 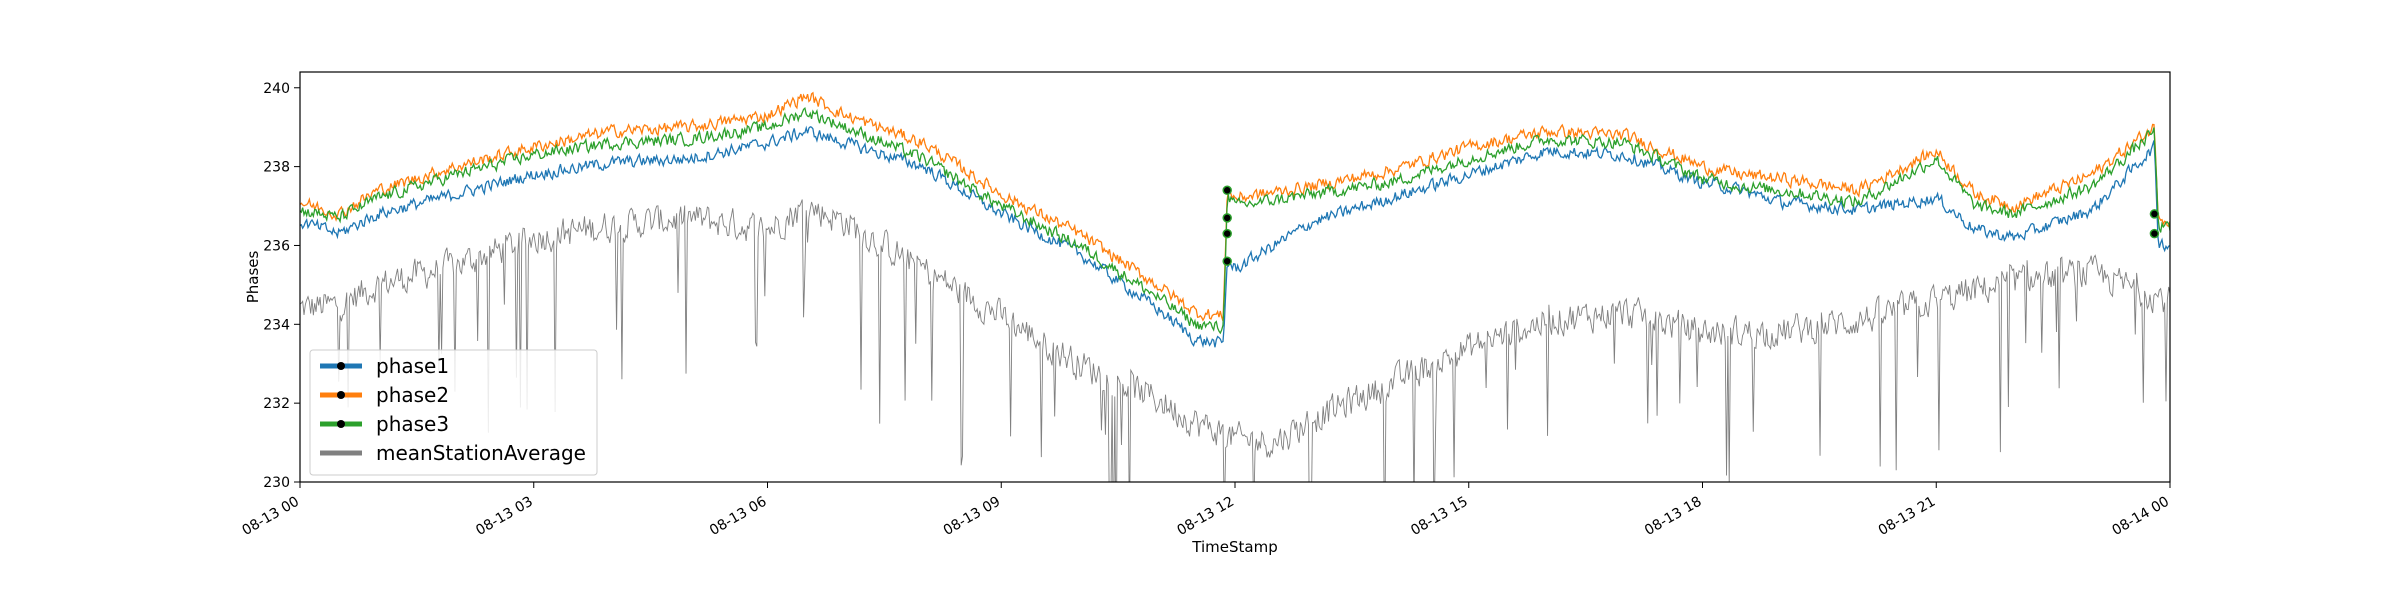 What do you see at coordinates (276, 168) in the screenshot?
I see `y-tick-label: 238` at bounding box center [276, 168].